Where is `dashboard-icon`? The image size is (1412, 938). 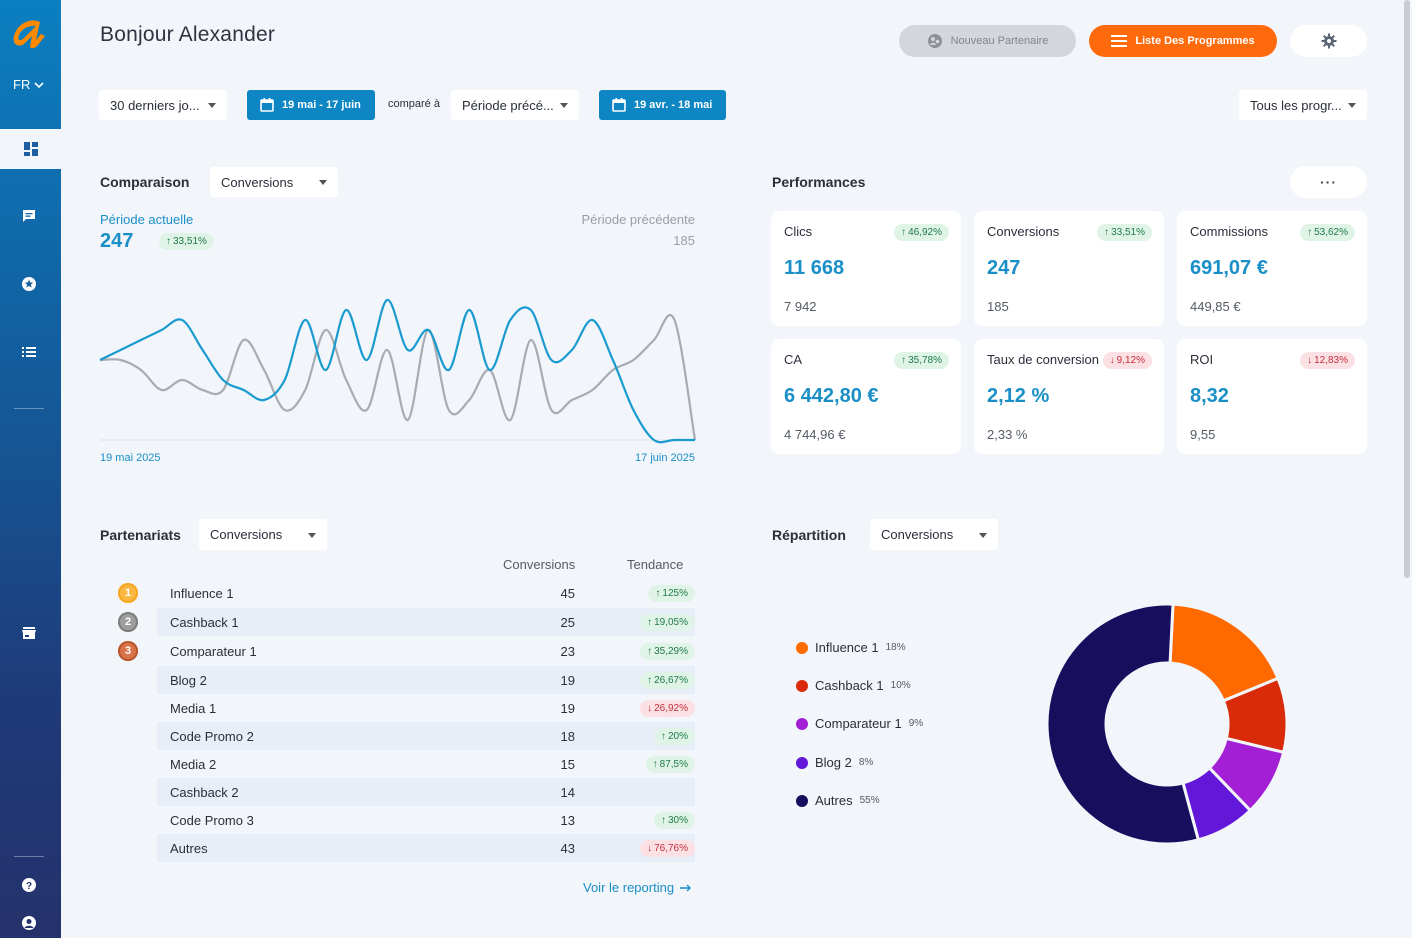 dashboard-icon is located at coordinates (30, 149).